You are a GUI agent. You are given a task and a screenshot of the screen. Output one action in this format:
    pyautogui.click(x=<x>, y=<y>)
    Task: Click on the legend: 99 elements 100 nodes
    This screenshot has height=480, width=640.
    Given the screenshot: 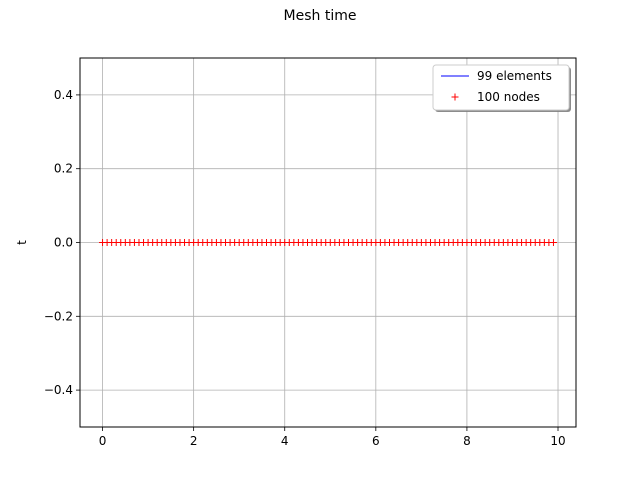 What is the action you would take?
    pyautogui.click(x=501, y=88)
    